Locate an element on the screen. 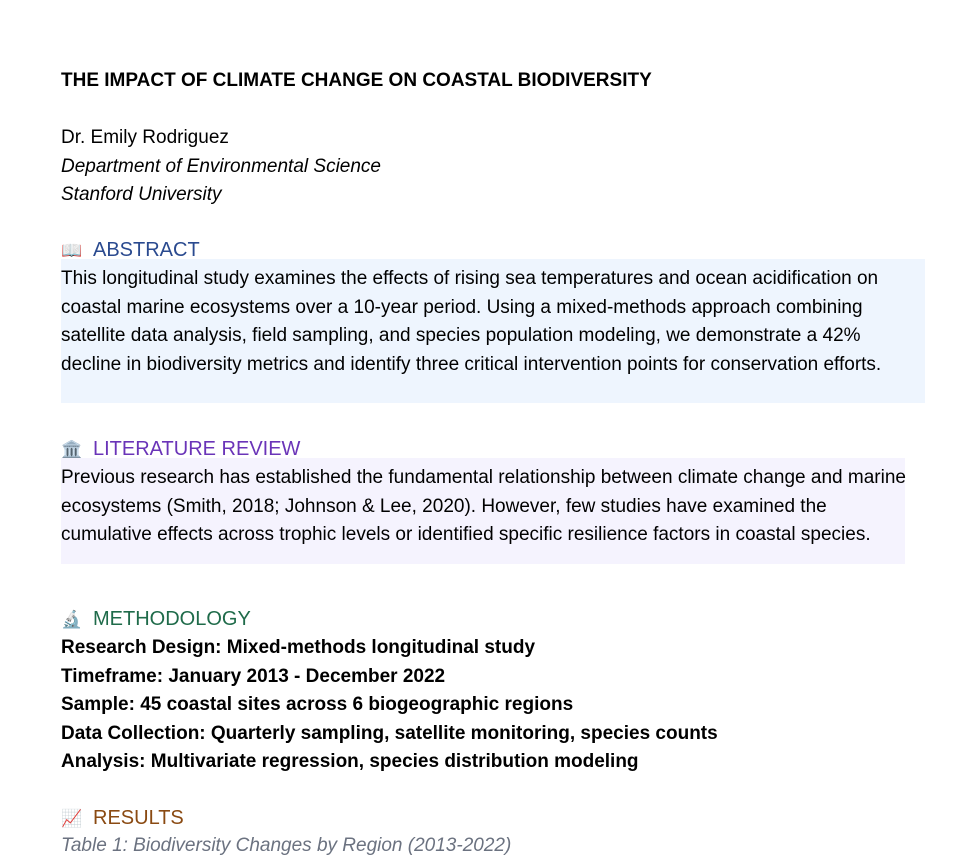  results-heading-label: RESULTS is located at coordinates (138, 818).